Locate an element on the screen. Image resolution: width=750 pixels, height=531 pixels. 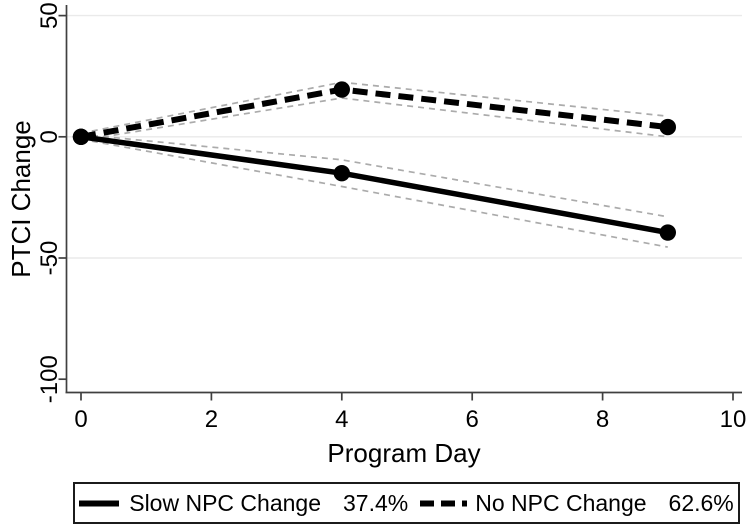
y-tick-label: 50 is located at coordinates (49, 15).